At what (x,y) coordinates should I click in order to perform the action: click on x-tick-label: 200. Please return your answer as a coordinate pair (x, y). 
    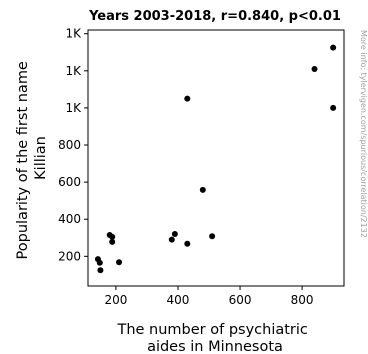
    Looking at the image, I should click on (115, 300).